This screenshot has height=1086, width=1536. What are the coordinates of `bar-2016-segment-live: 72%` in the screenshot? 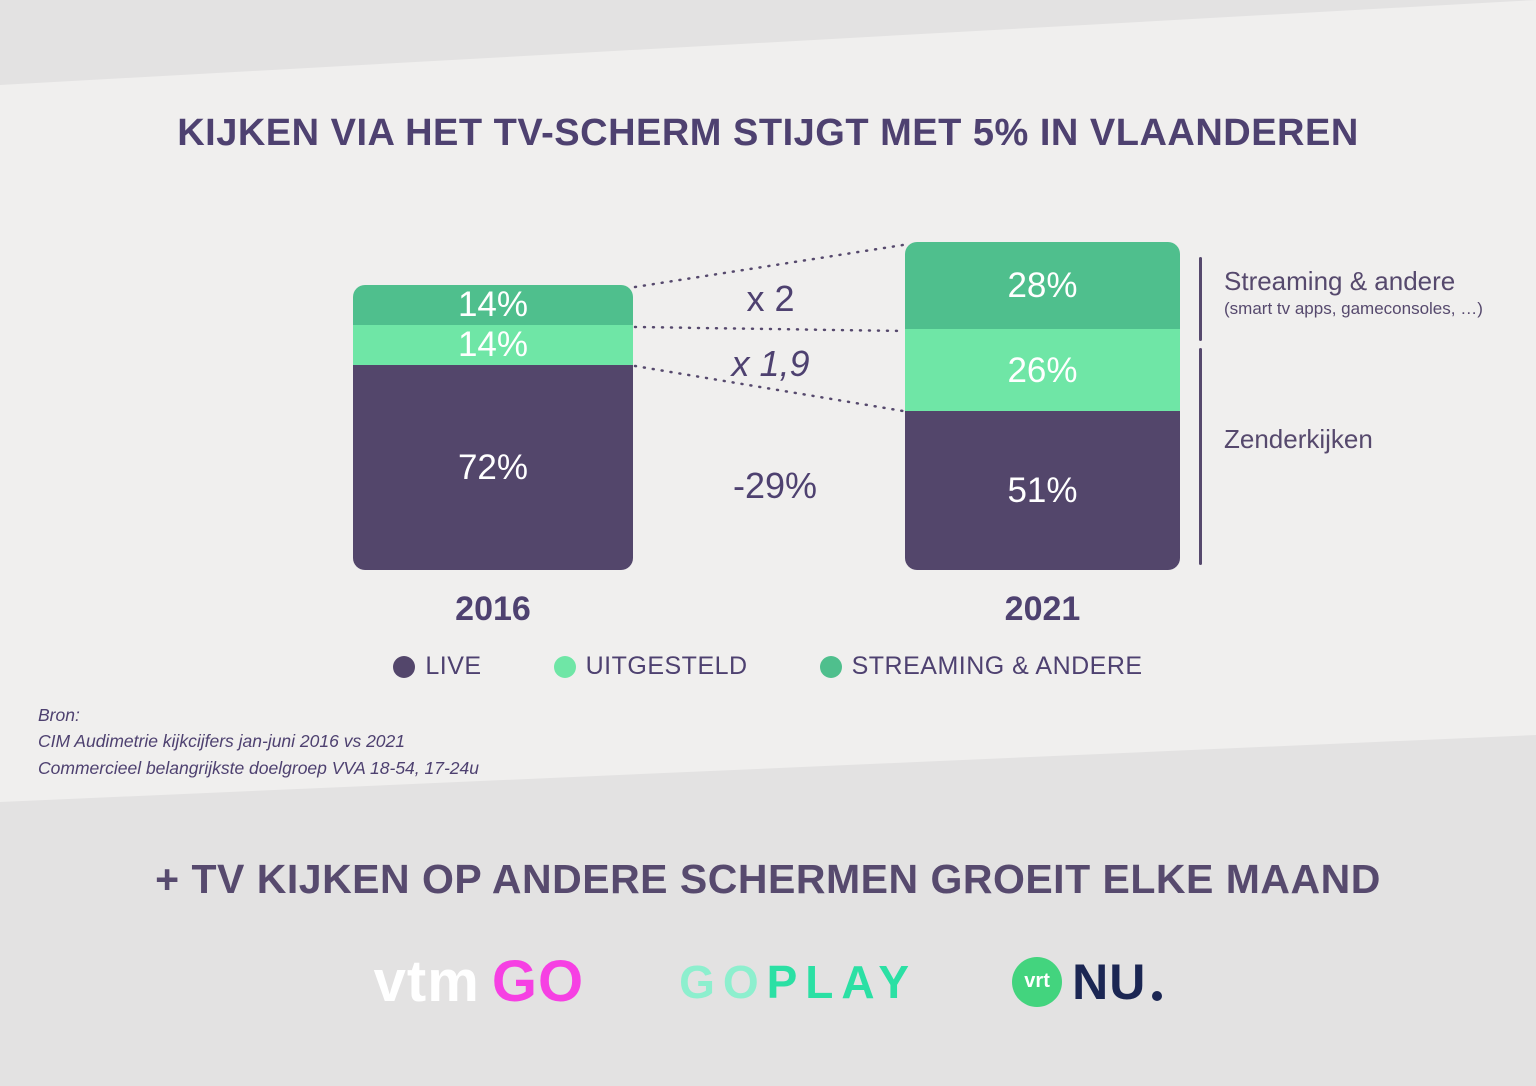 It's located at (493, 467).